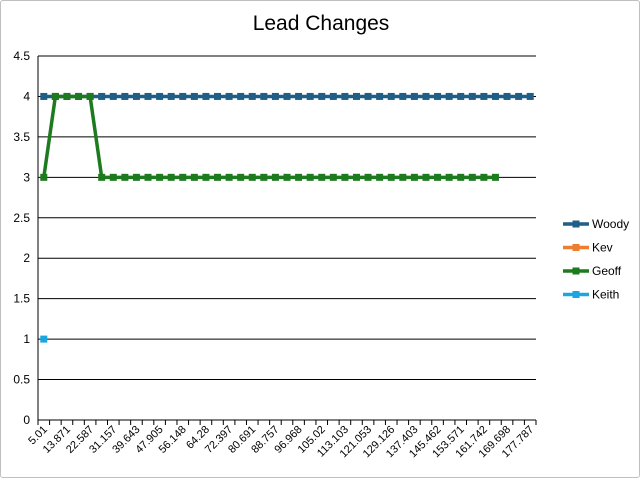  Describe the element at coordinates (21, 380) in the screenshot. I see `y-tick-label: 0.5` at that location.